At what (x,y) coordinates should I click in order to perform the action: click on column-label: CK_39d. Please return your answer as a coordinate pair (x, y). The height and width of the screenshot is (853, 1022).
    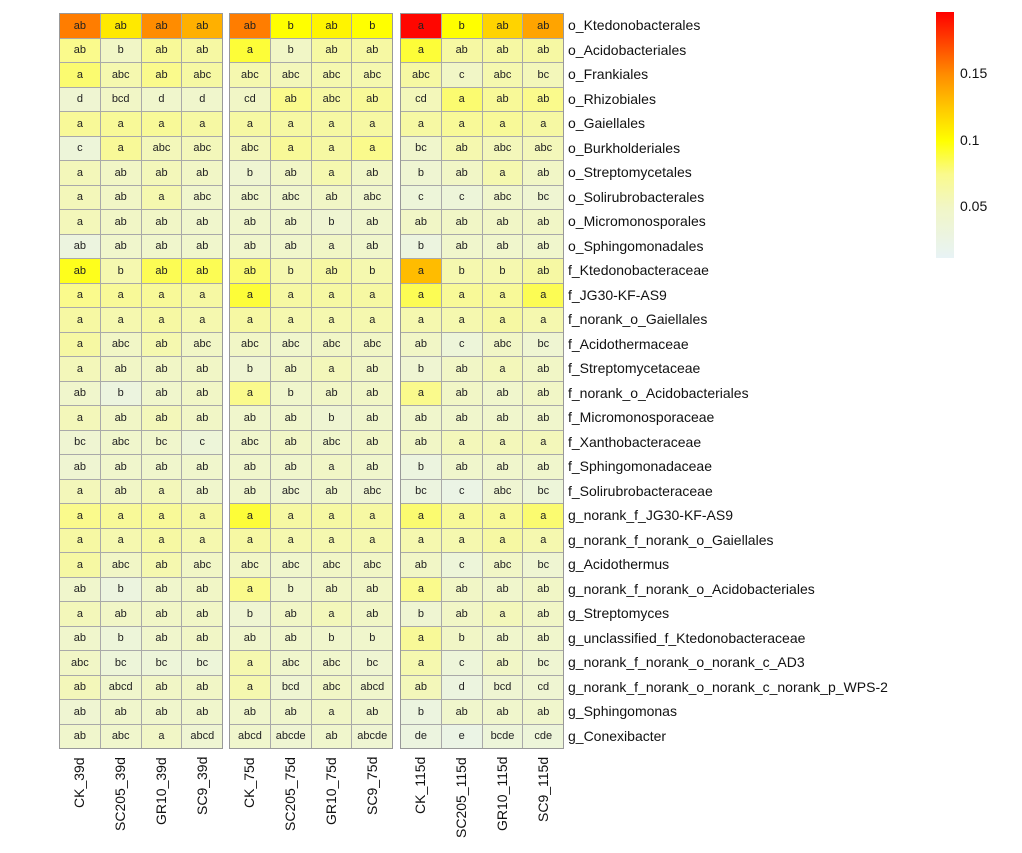
    Looking at the image, I should click on (79, 782).